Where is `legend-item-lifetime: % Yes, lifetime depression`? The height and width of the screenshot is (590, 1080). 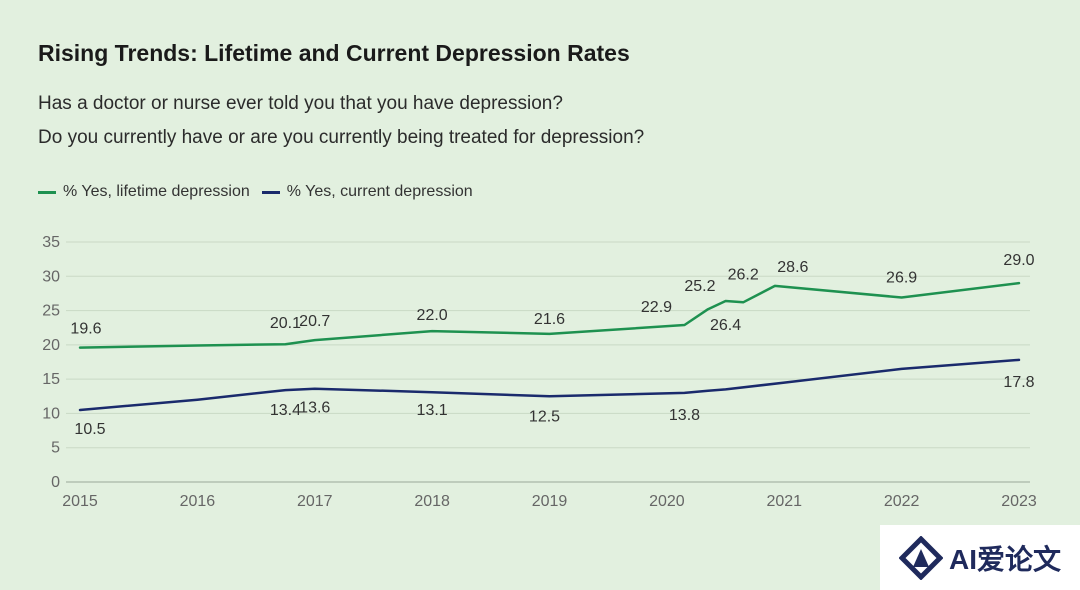 legend-item-lifetime: % Yes, lifetime depression is located at coordinates (144, 192).